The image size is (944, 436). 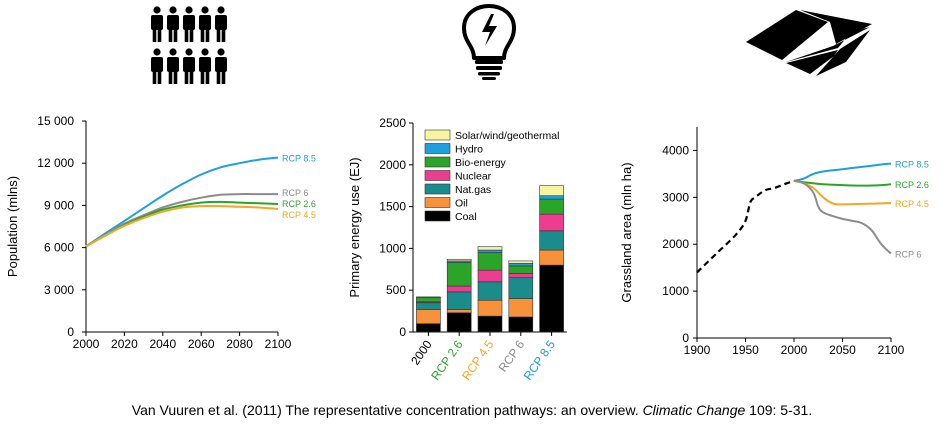 What do you see at coordinates (437, 189) in the screenshot?
I see `legend-swatch-nat-gas` at bounding box center [437, 189].